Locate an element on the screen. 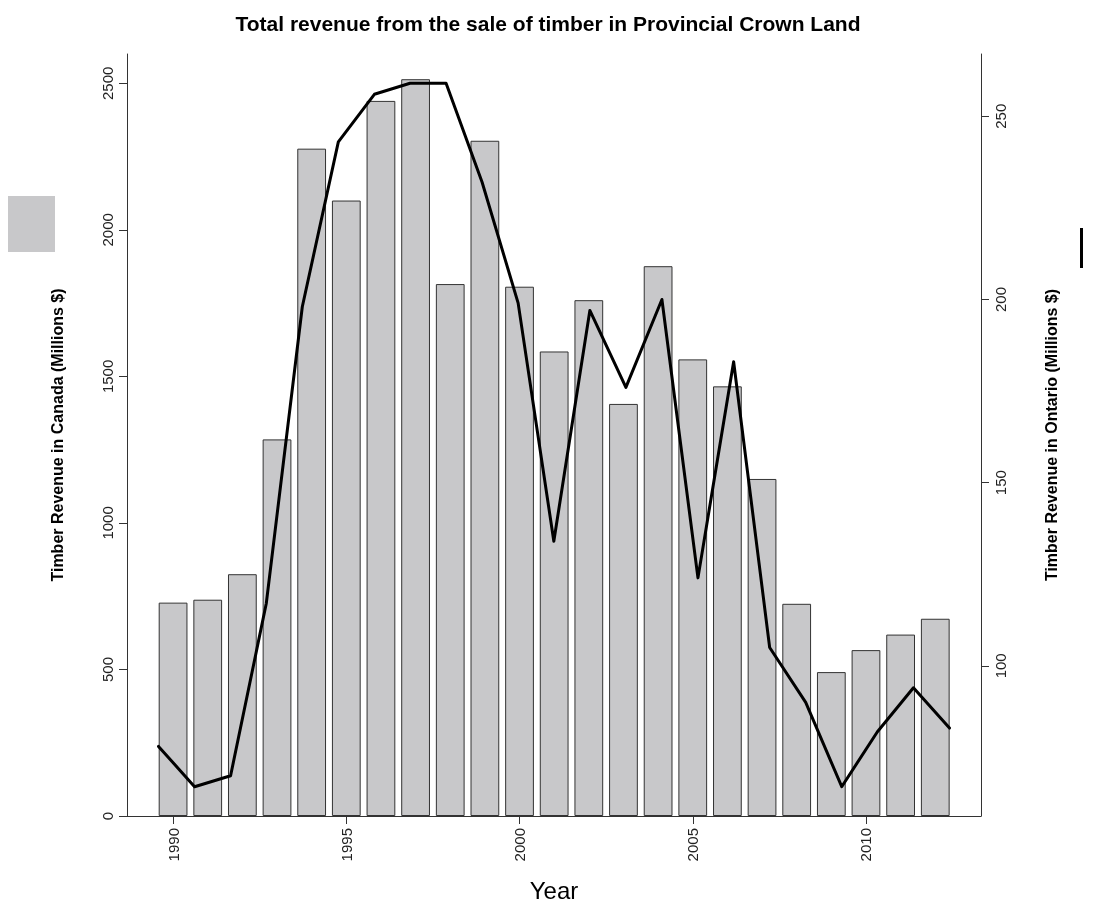  x-tick-label: 2005 is located at coordinates (693, 845).